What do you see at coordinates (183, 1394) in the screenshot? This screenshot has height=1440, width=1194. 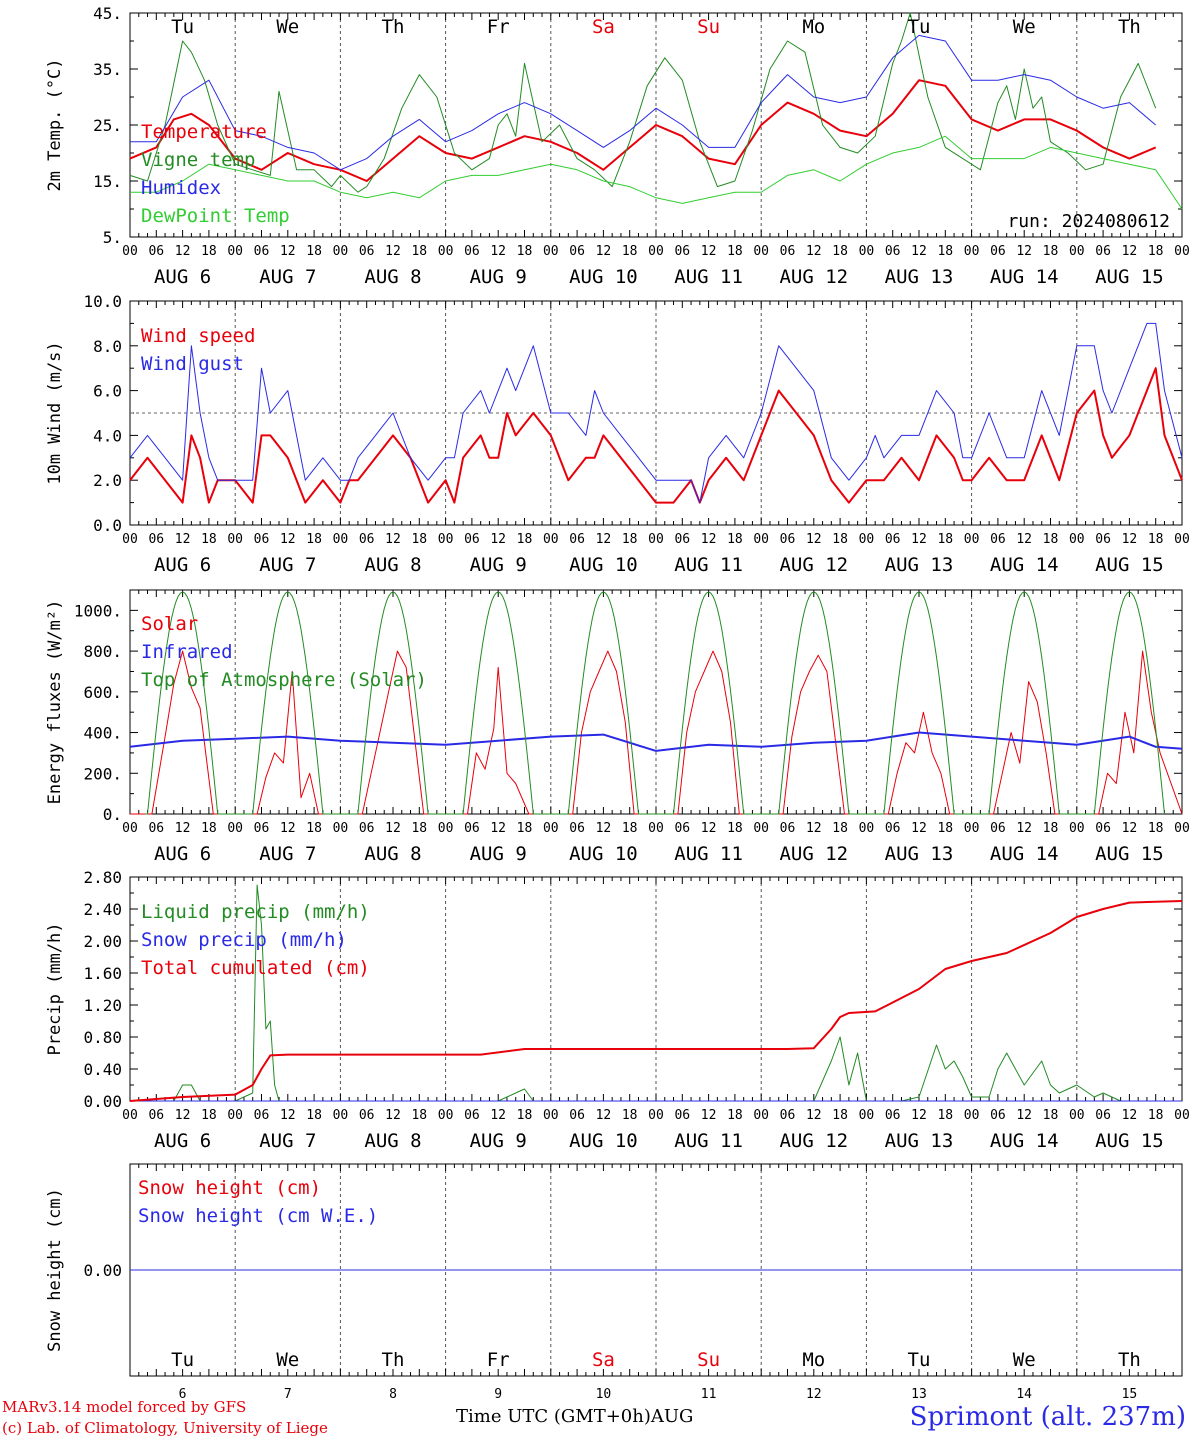 I see `x-day-number: 6` at bounding box center [183, 1394].